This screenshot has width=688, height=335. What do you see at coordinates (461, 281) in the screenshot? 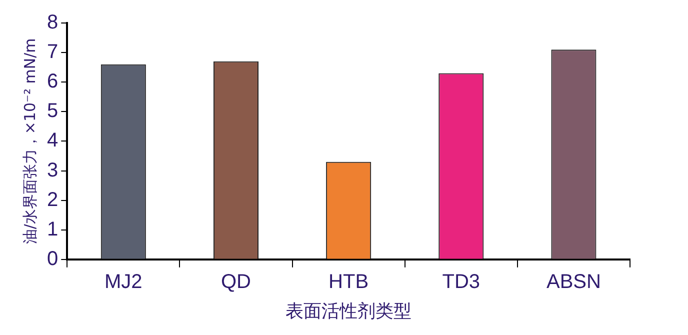
I see `x-tick-label: TD3` at bounding box center [461, 281].